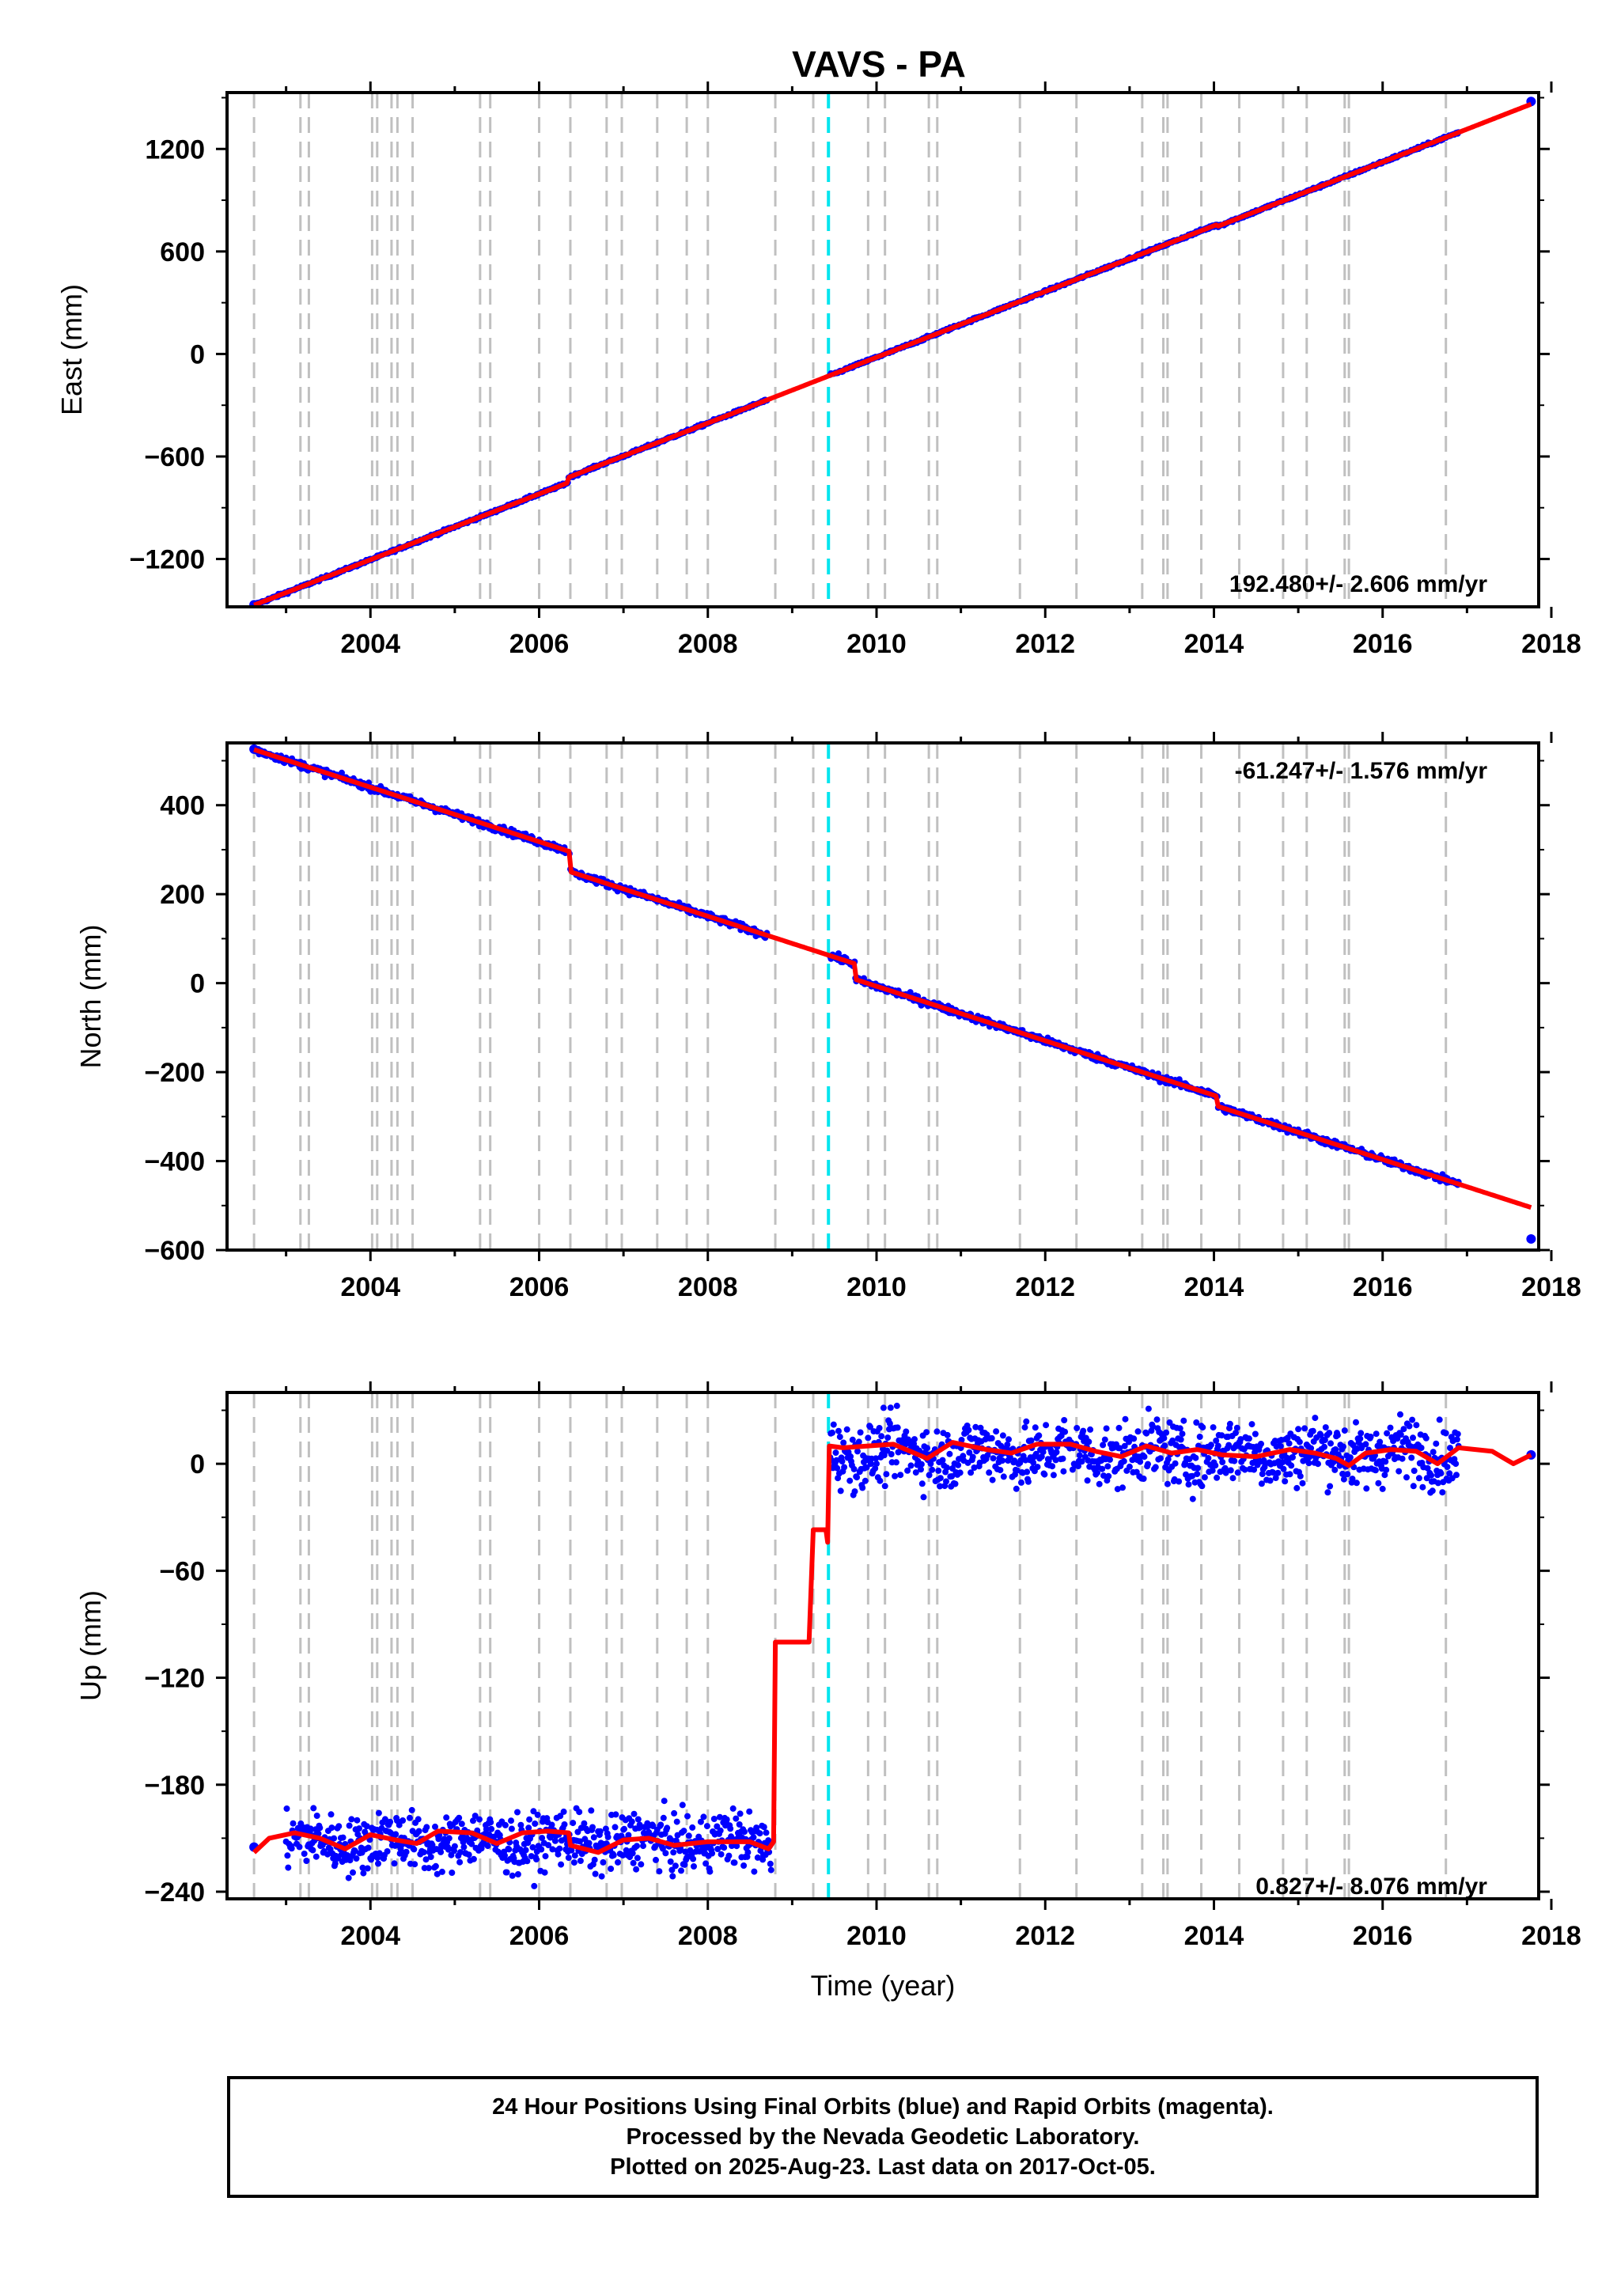  What do you see at coordinates (1531, 1238) in the screenshot?
I see `data-point` at bounding box center [1531, 1238].